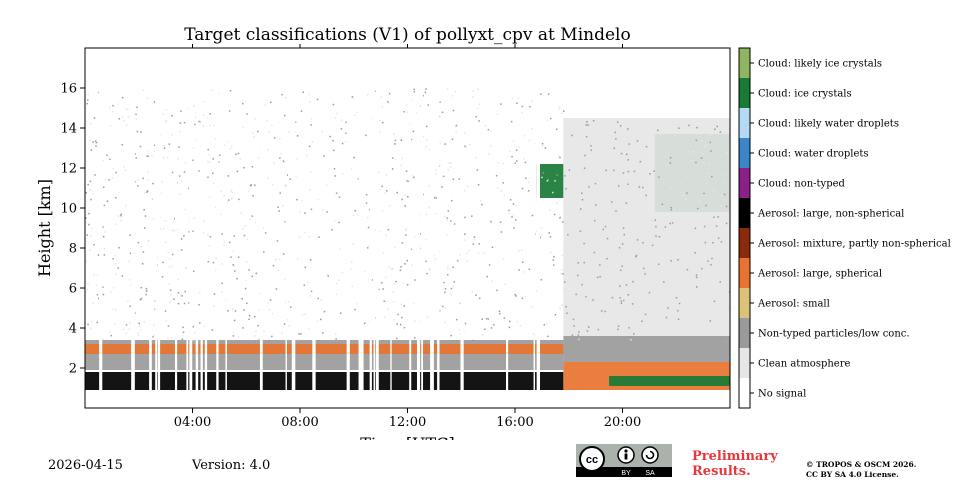 This screenshot has width=960, height=480. Describe the element at coordinates (744, 63) in the screenshot. I see `legend-swatch` at that location.